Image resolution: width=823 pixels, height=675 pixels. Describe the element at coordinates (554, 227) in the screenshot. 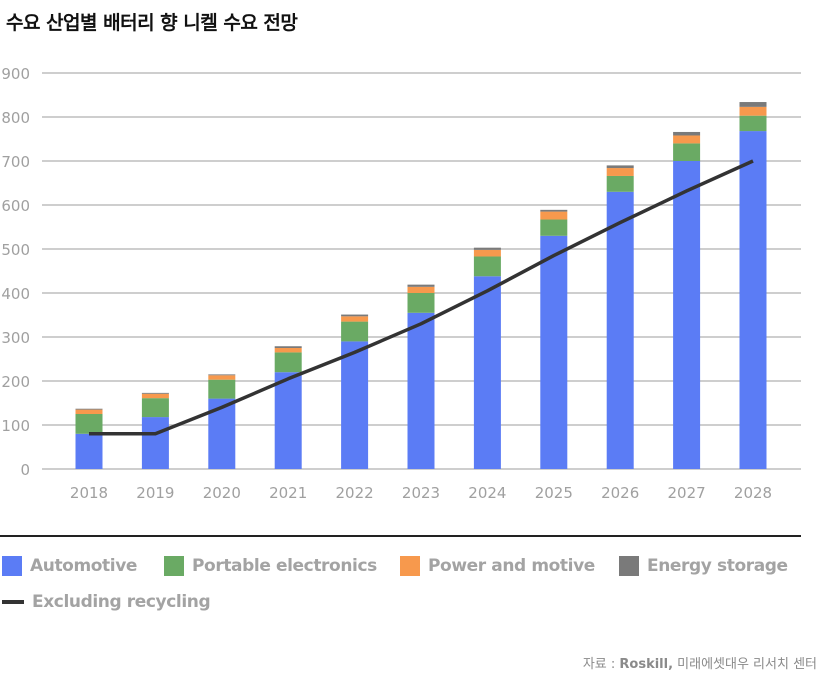

I see `bar-portable-electronics-2025` at that location.